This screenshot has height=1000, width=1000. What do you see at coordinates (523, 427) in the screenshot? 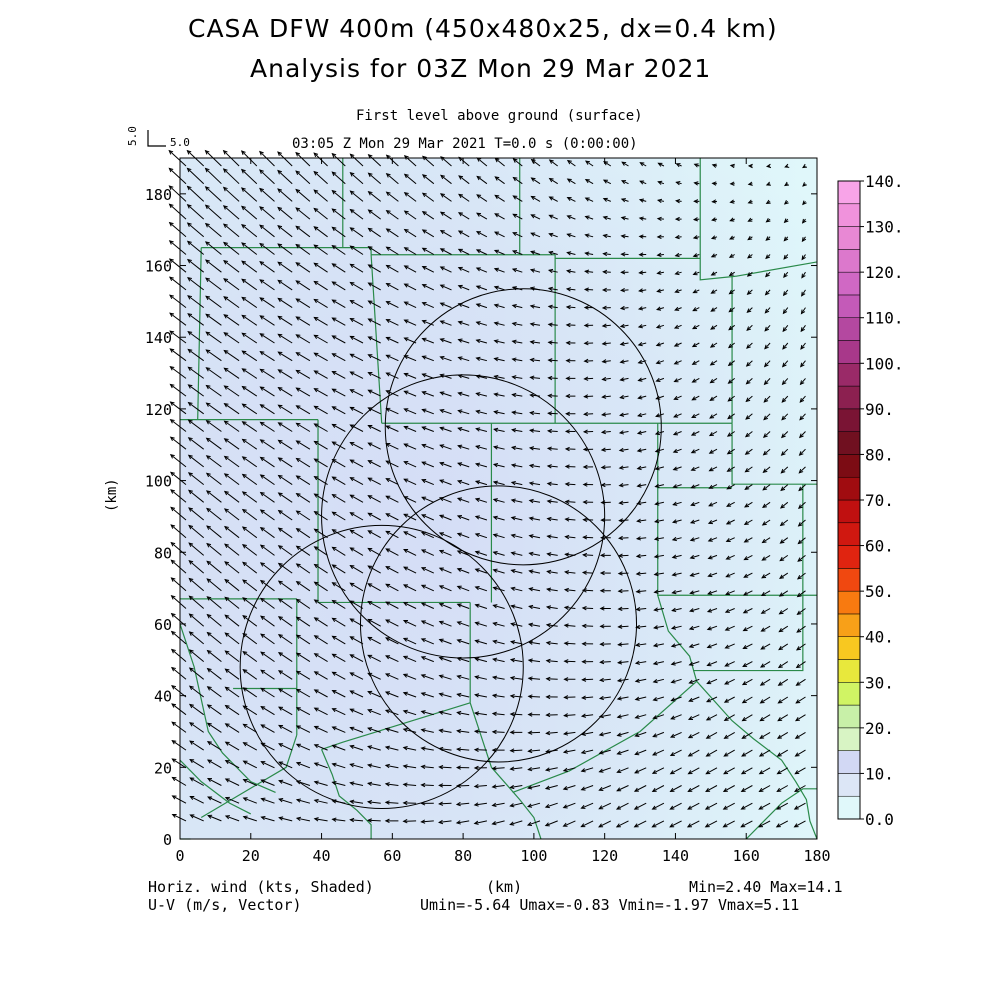
I see `radar-range-ring` at bounding box center [523, 427].